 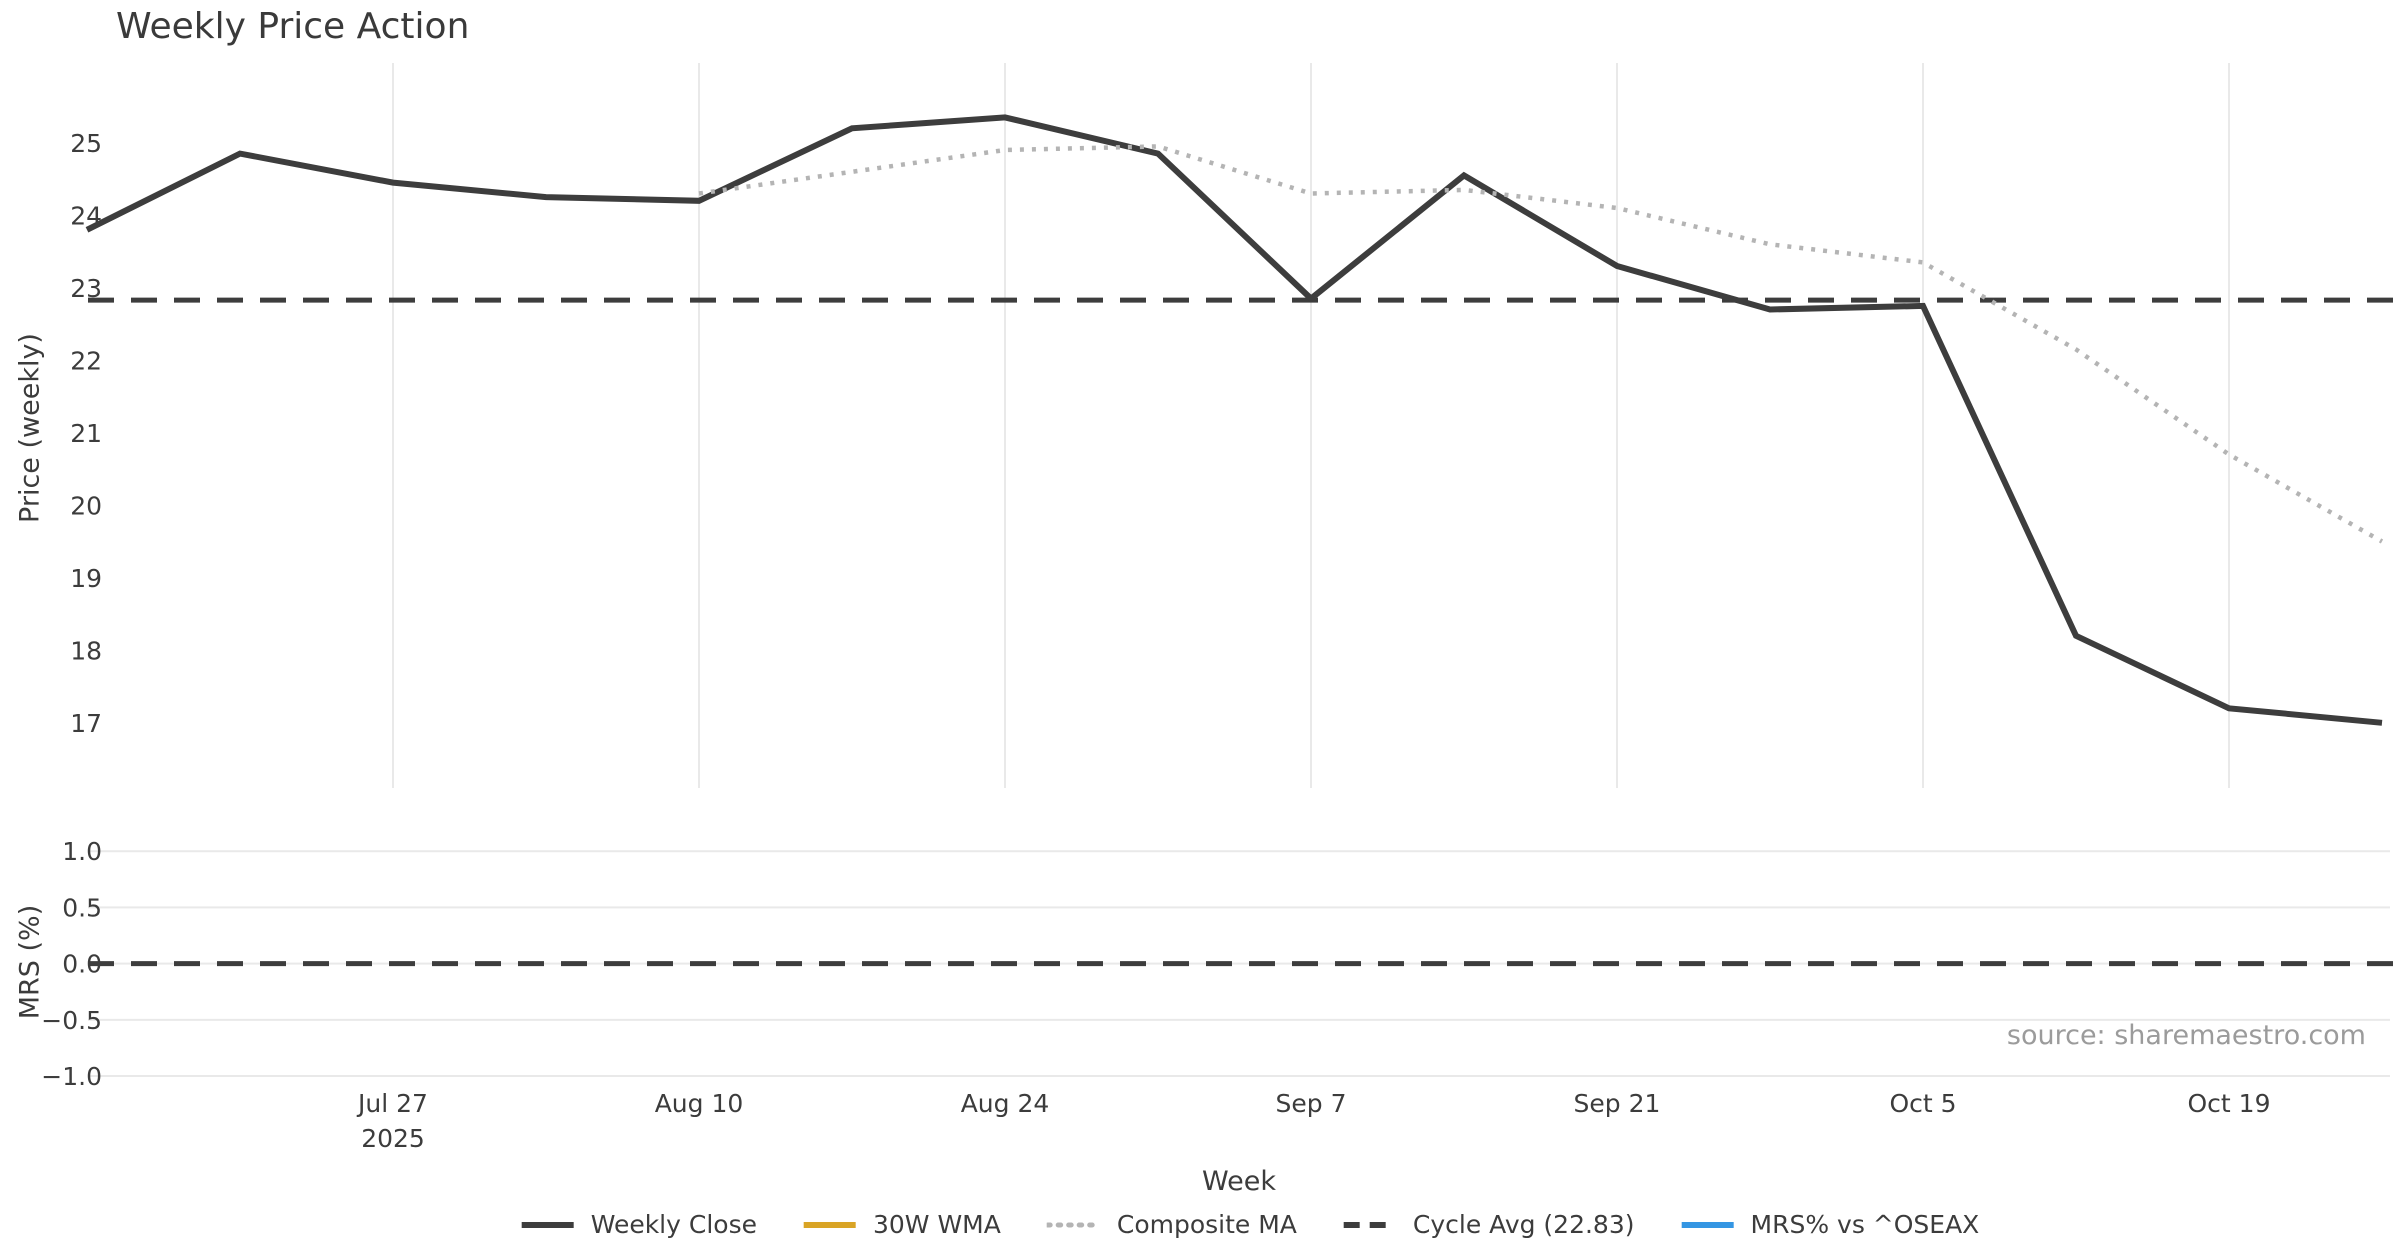 What do you see at coordinates (82, 907) in the screenshot?
I see `mrs-ytick-label: 0.5` at bounding box center [82, 907].